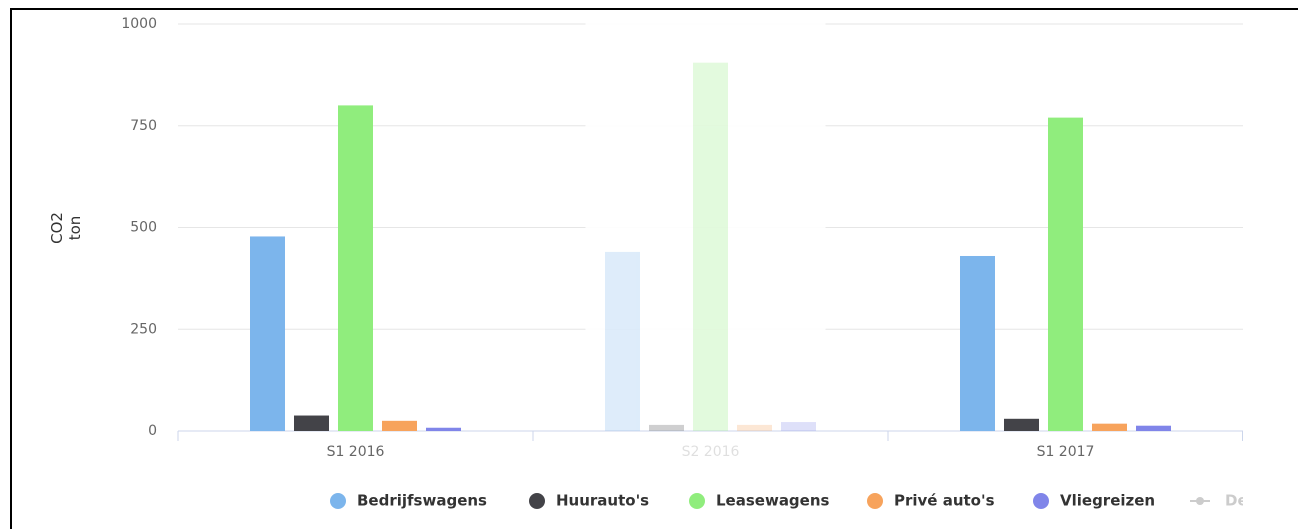  Describe the element at coordinates (75, 228) in the screenshot. I see `y-axis-title-line: ton` at that location.